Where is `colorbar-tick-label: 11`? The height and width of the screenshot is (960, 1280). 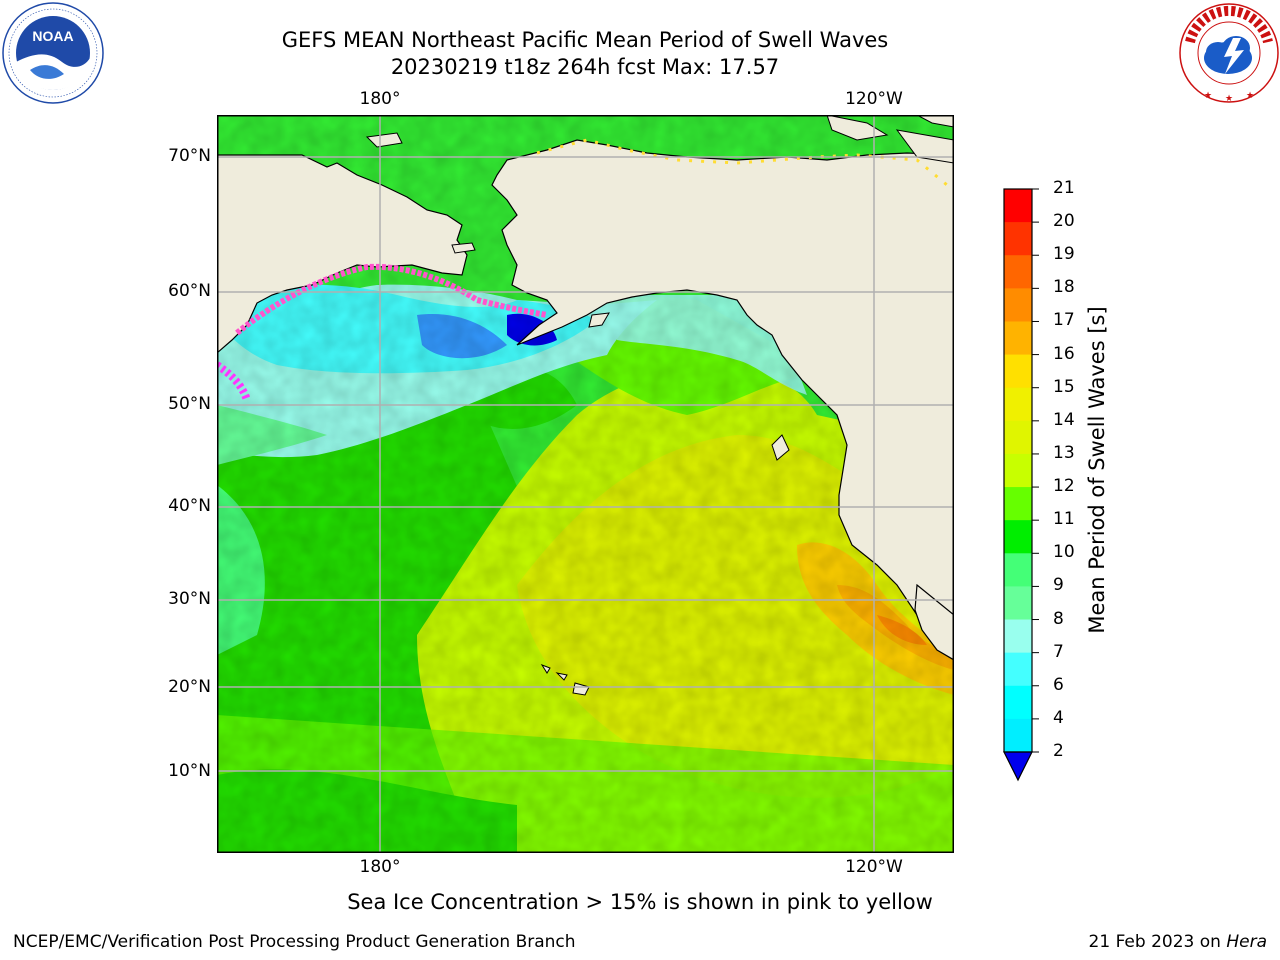 colorbar-tick-label: 11 is located at coordinates (1064, 519).